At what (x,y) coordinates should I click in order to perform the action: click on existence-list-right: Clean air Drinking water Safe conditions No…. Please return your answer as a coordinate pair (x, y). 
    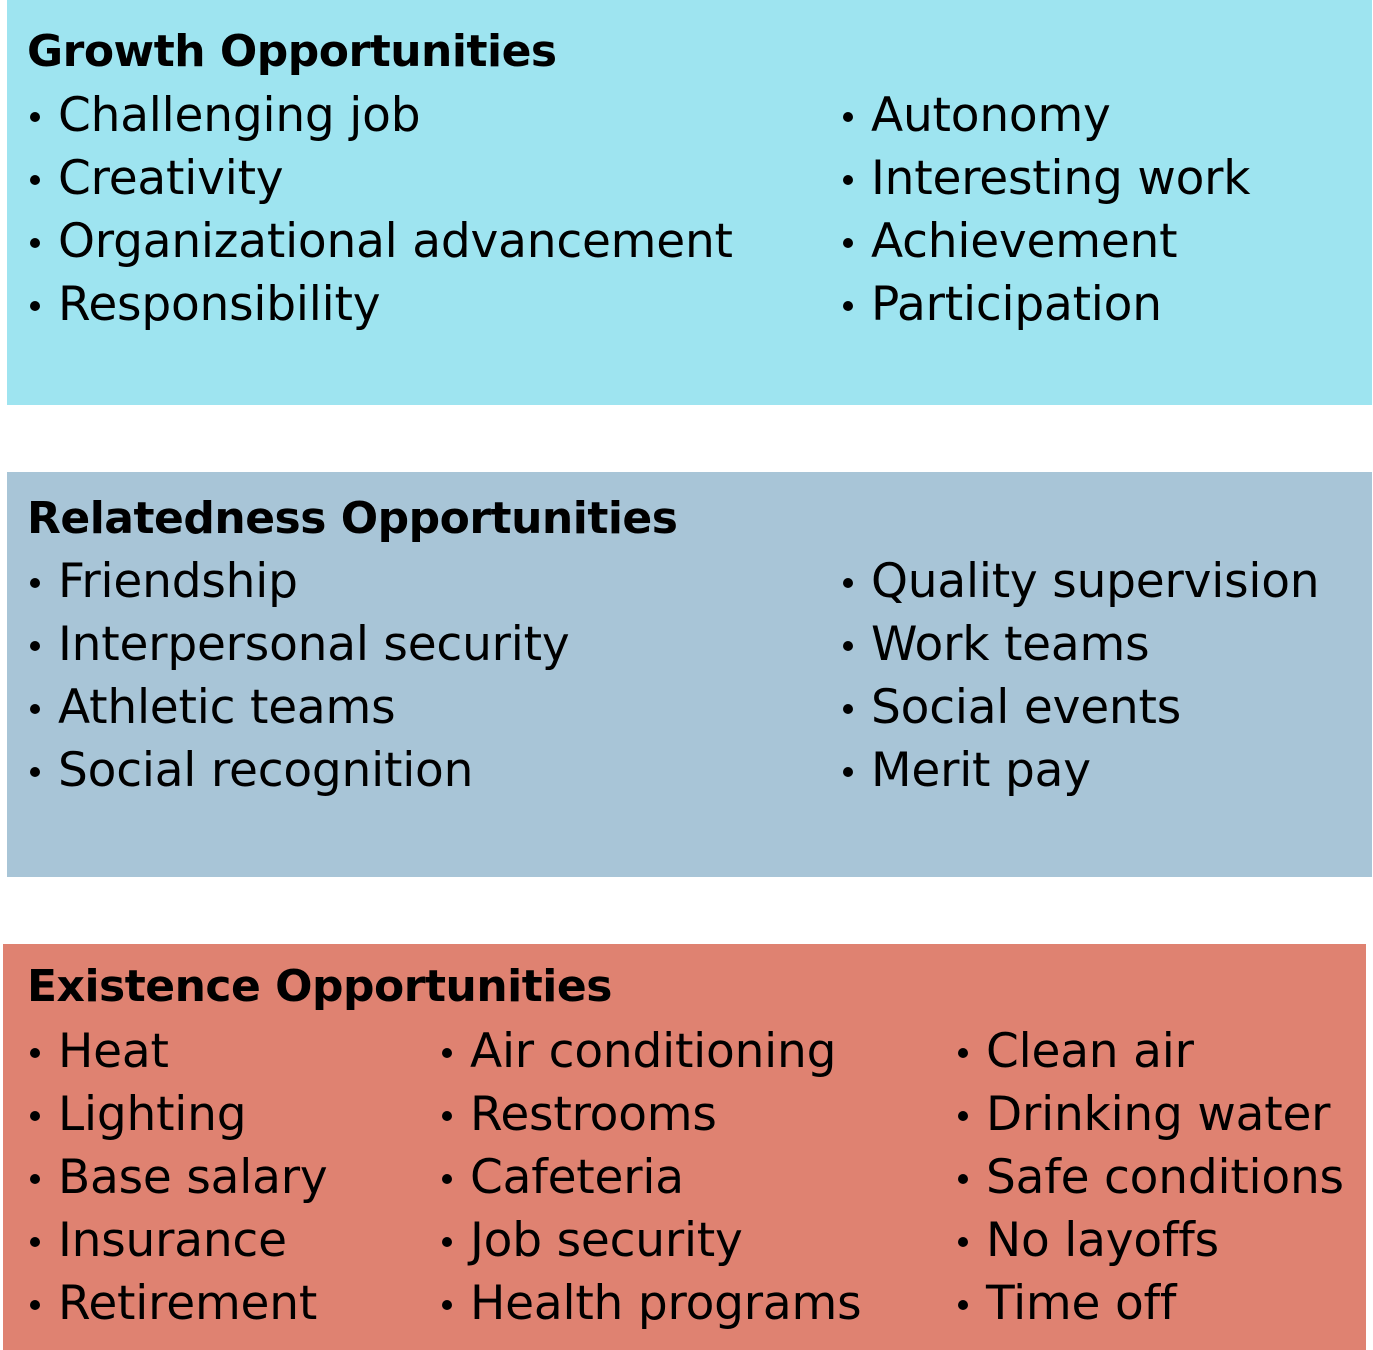
    Looking at the image, I should click on (1149, 1177).